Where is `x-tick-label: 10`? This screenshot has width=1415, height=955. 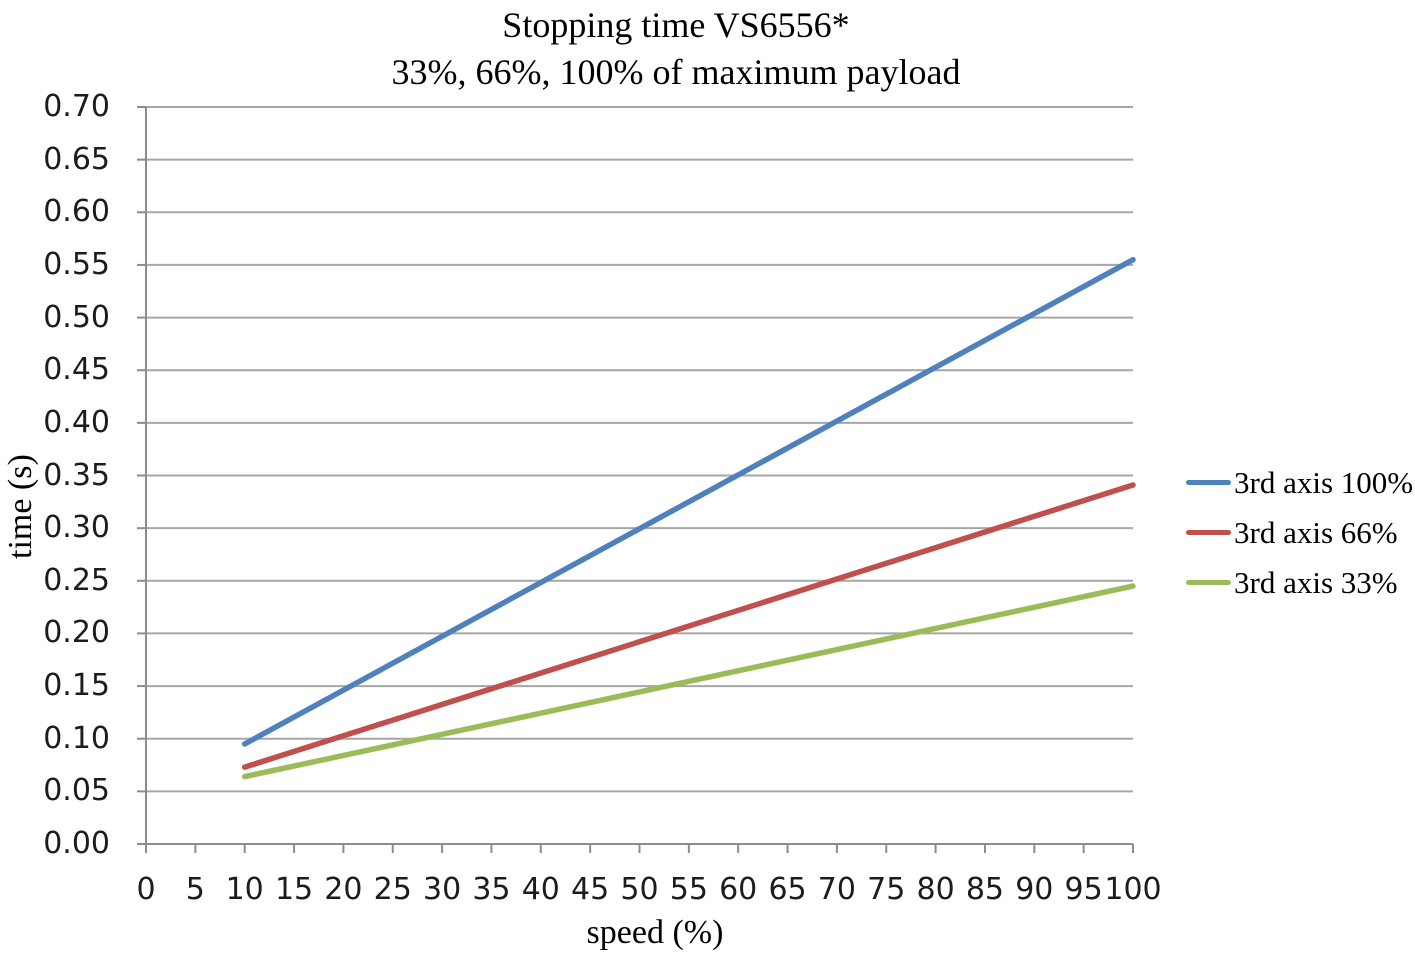 x-tick-label: 10 is located at coordinates (244, 889).